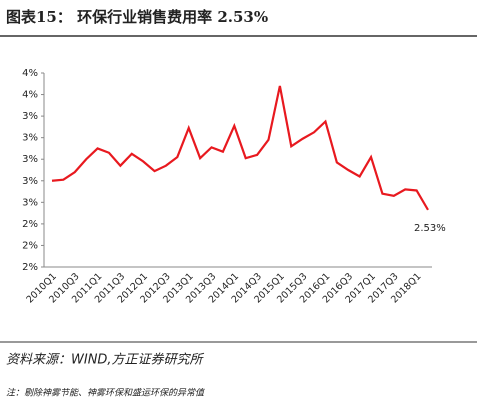 The width and height of the screenshot is (477, 410). I want to click on note: 注：剔除神雾节能、神雾环保和盛运环保的异常值, so click(106, 393).